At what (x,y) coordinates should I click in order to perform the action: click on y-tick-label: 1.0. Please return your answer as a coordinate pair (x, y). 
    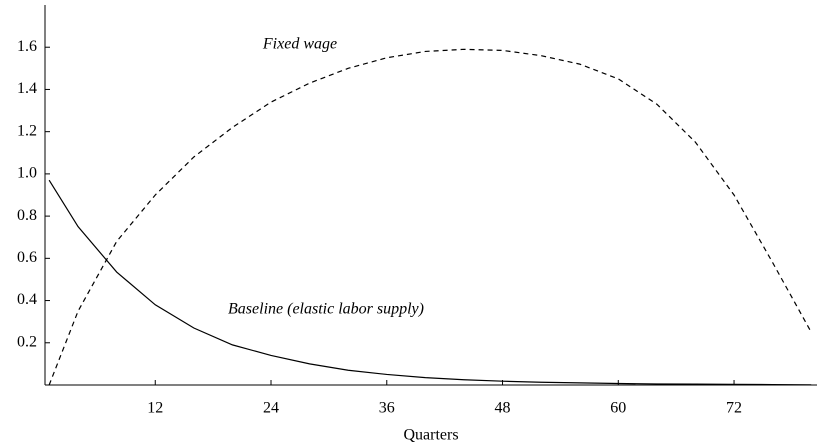
    Looking at the image, I should click on (27, 173).